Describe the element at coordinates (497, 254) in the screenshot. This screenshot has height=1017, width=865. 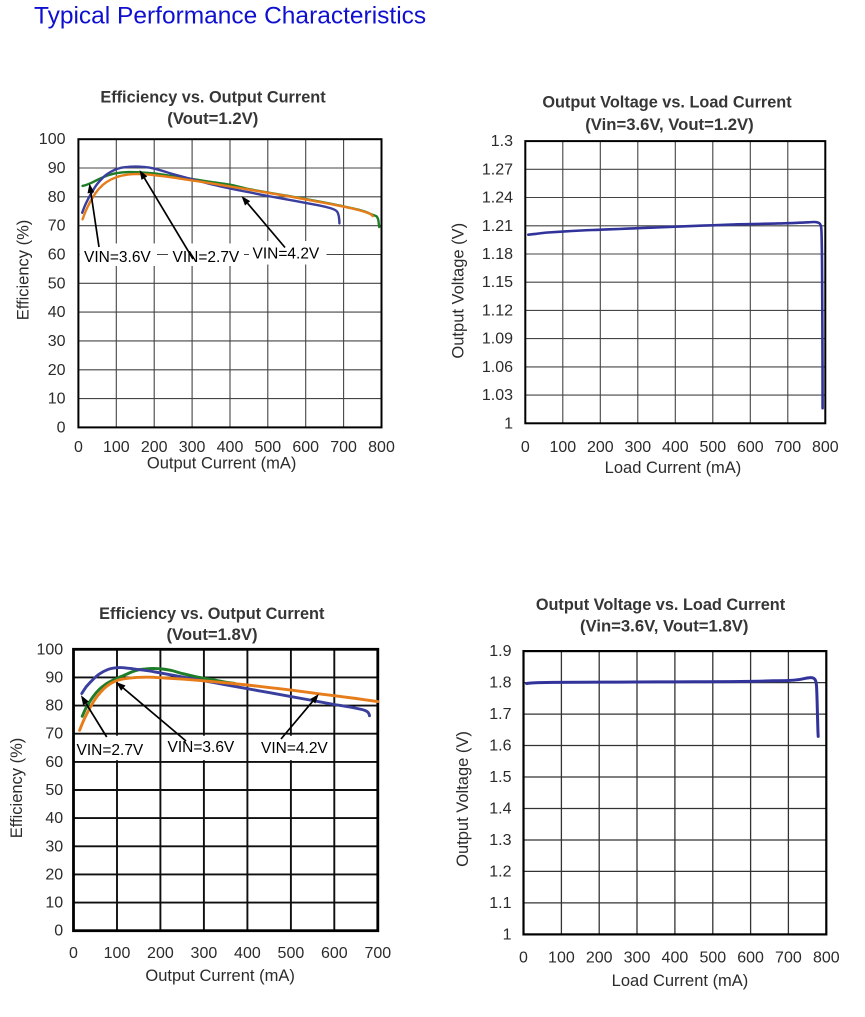
I see `svg-text: 1.18` at that location.